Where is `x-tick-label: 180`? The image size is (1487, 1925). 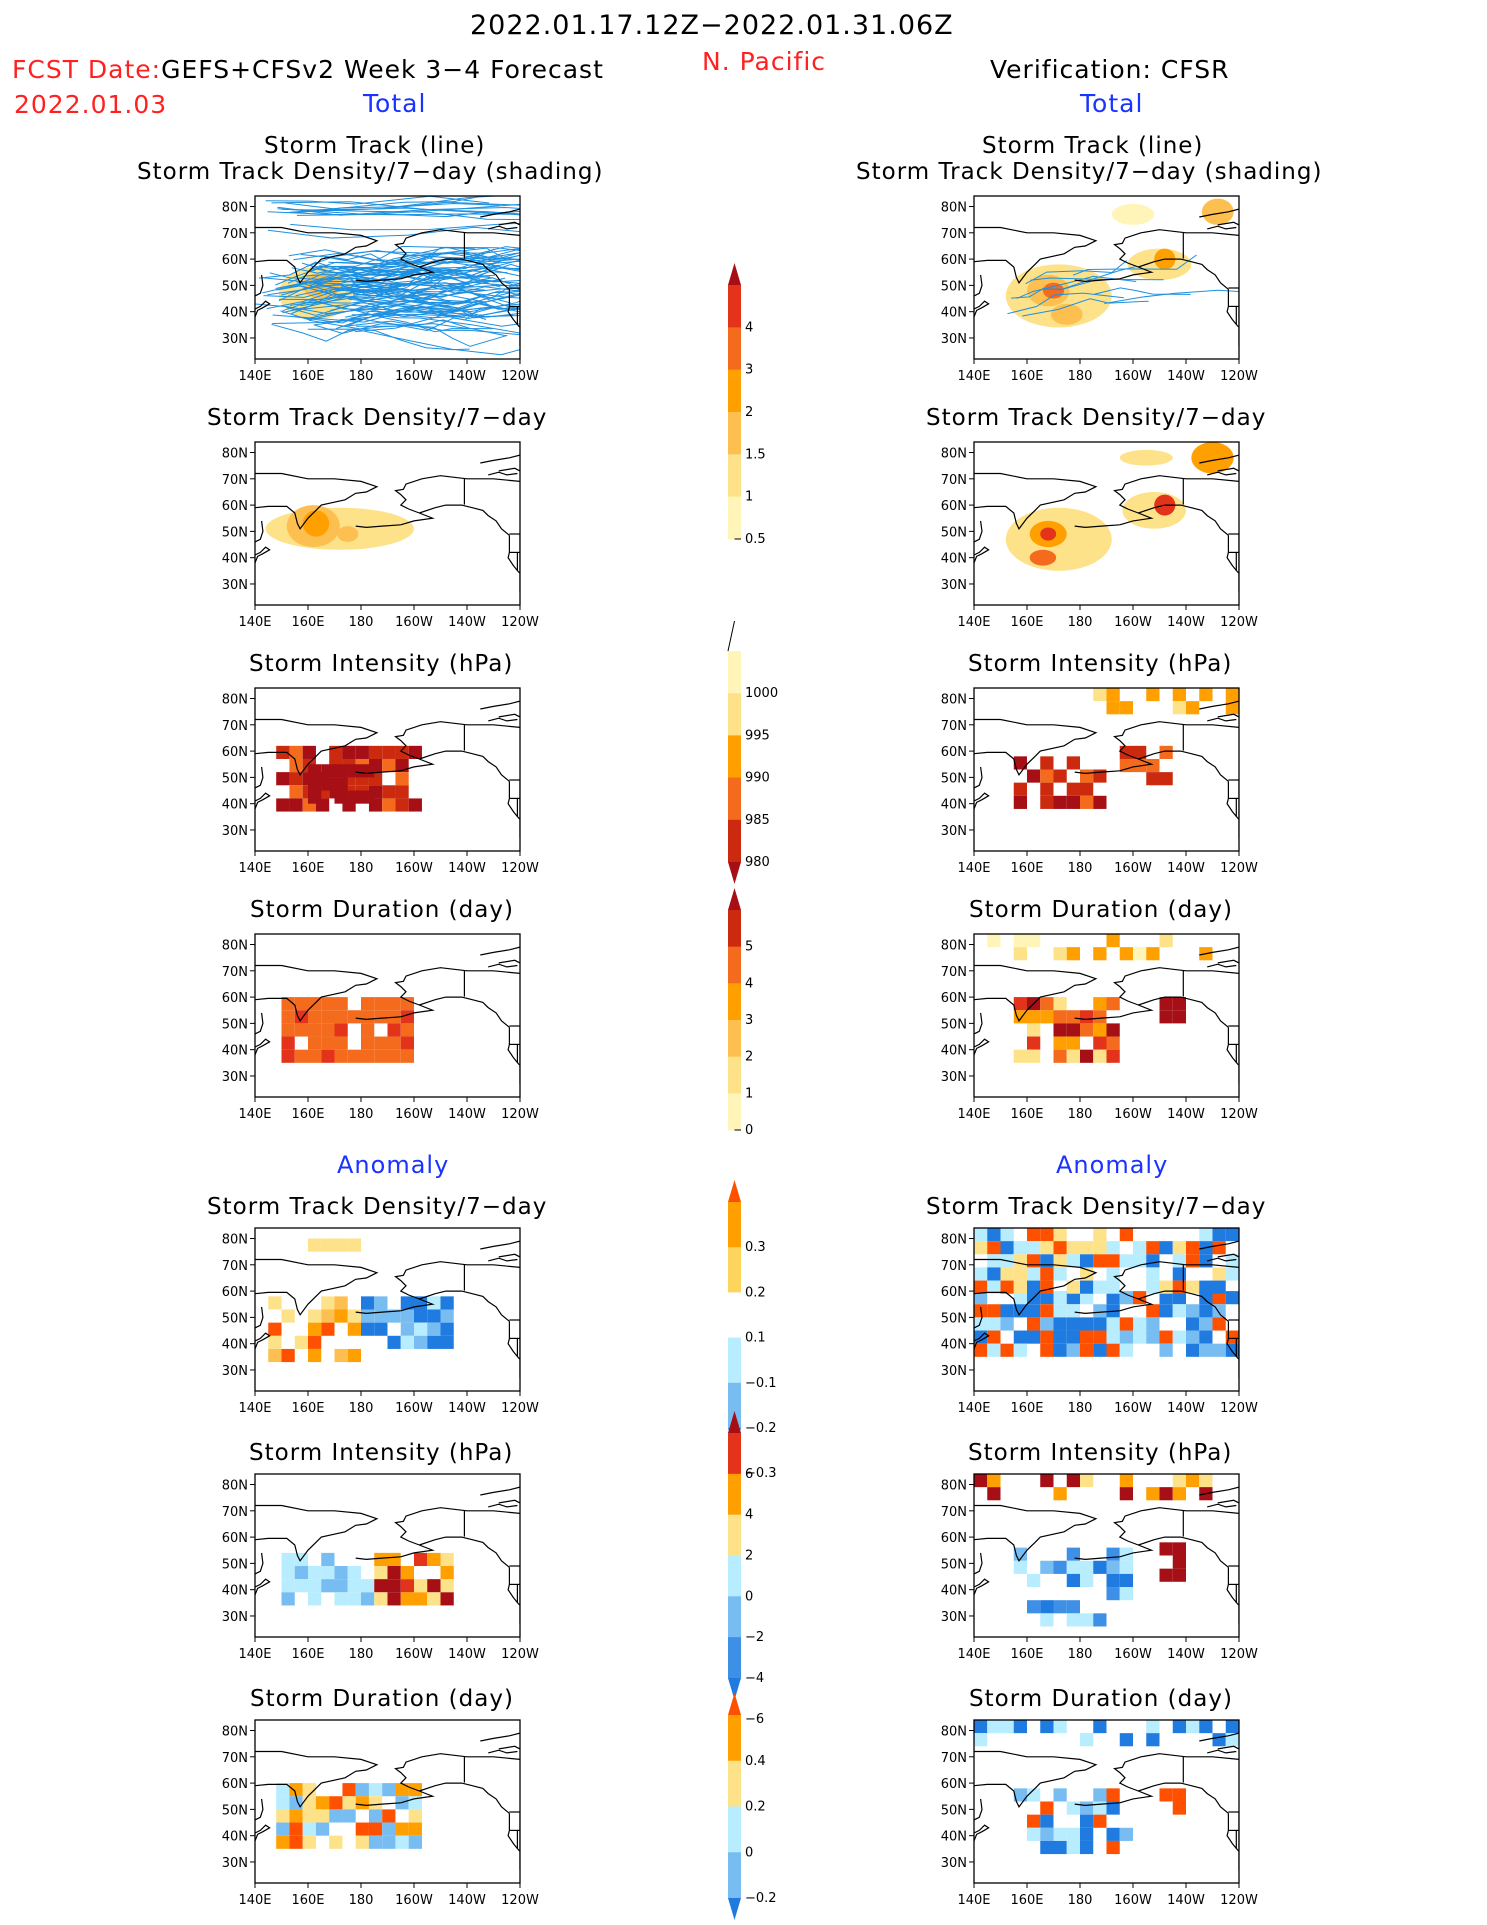
x-tick-label: 180 is located at coordinates (1080, 622).